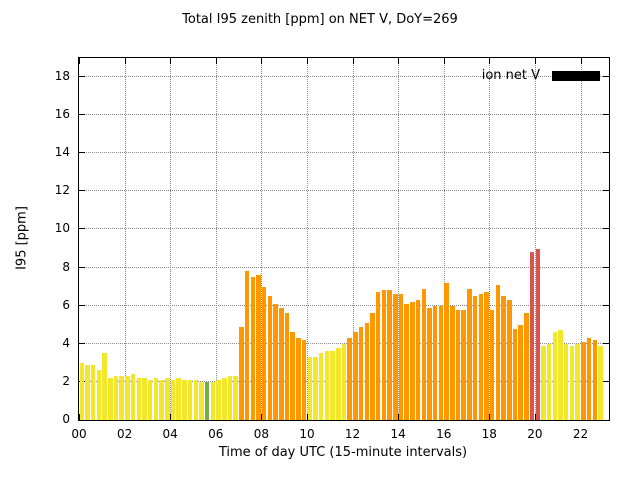 Image resolution: width=640 pixels, height=480 pixels. Describe the element at coordinates (62, 190) in the screenshot. I see `y-tick-label: 12` at that location.